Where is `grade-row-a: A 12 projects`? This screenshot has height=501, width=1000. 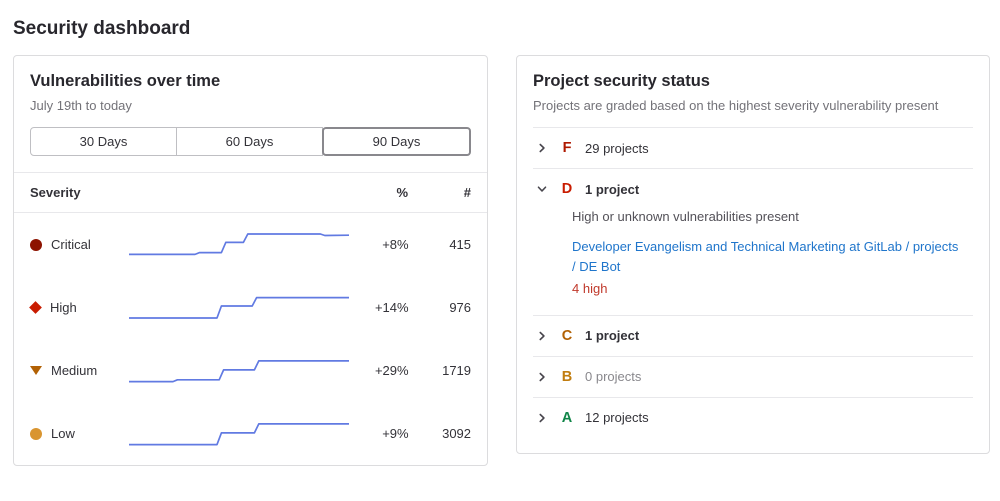 grade-row-a: A 12 projects is located at coordinates (753, 418).